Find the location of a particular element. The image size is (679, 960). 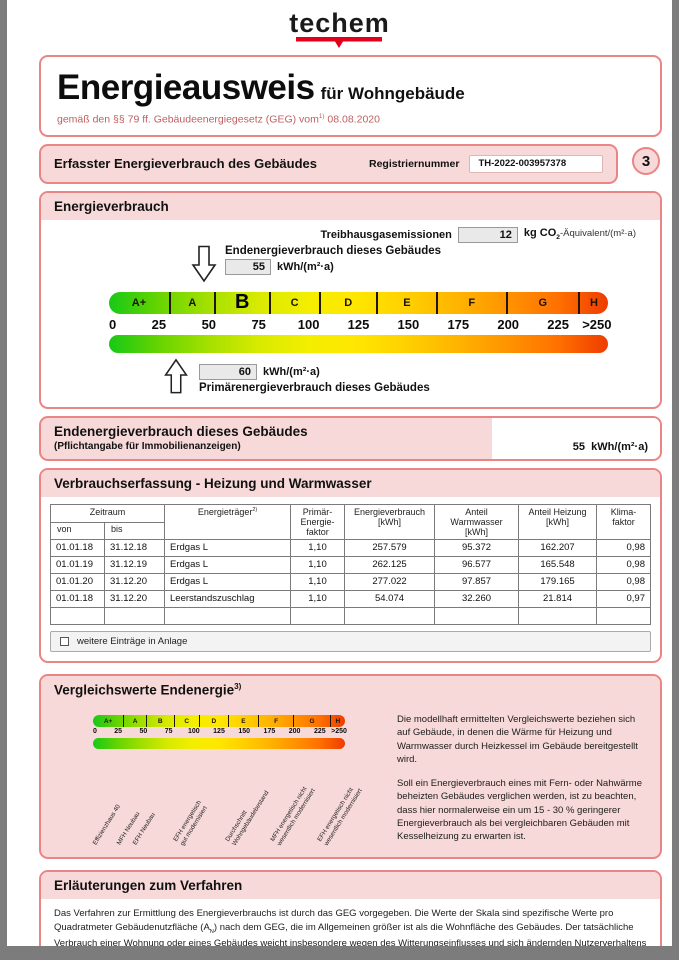

comparison-tick-label: 175 is located at coordinates (269, 731).